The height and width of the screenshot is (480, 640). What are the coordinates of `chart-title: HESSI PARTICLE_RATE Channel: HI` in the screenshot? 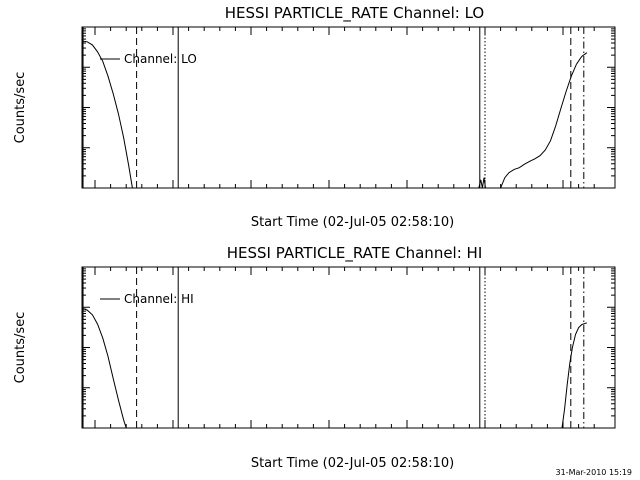 It's located at (355, 253).